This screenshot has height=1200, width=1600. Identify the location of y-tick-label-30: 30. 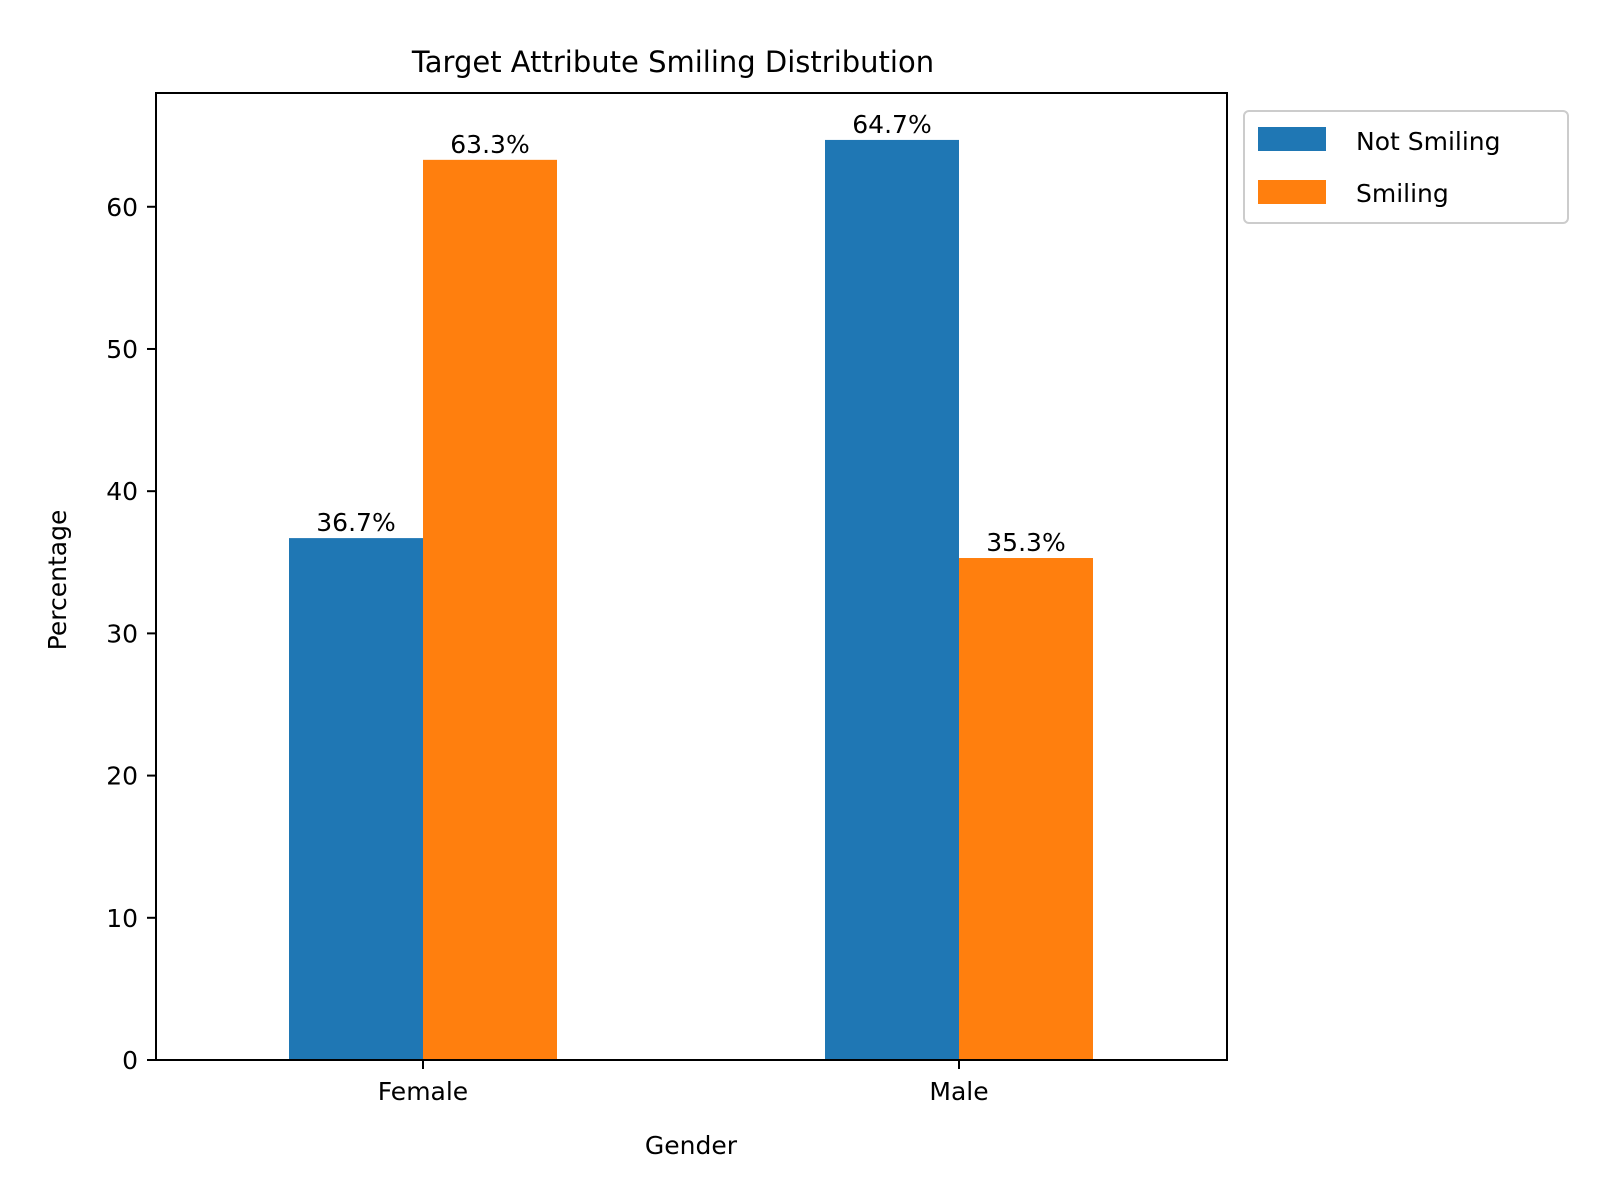
(122, 633).